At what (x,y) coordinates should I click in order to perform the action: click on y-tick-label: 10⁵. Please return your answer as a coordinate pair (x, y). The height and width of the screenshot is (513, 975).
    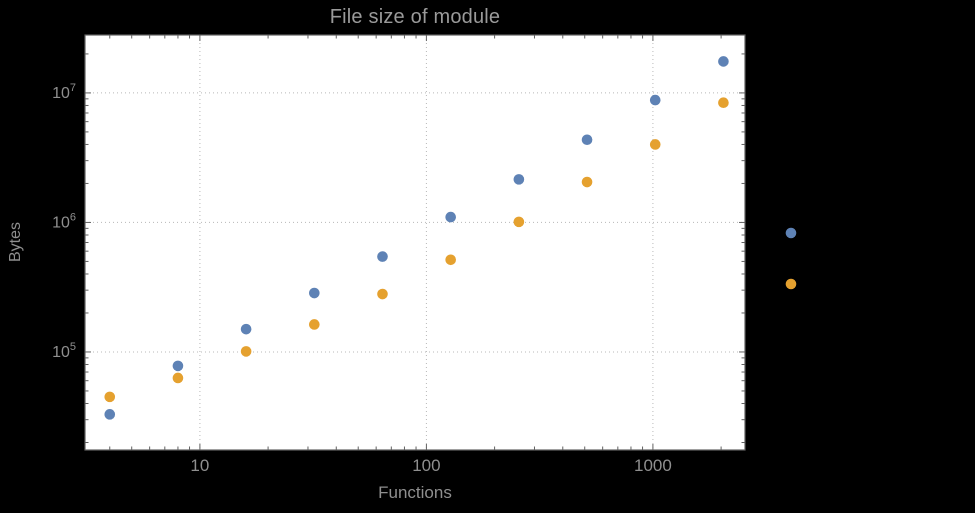
    Looking at the image, I should click on (64, 351).